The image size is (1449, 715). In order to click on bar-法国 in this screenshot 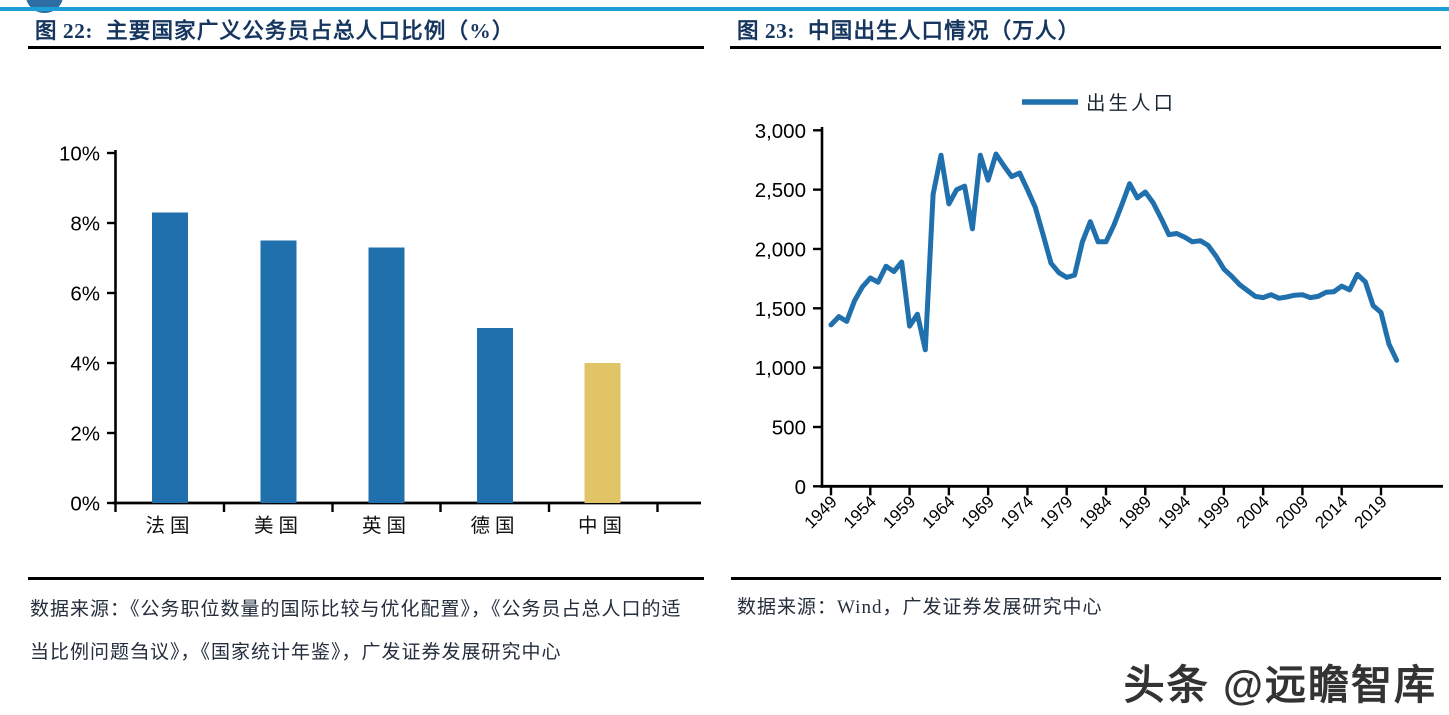, I will do `click(170, 357)`.